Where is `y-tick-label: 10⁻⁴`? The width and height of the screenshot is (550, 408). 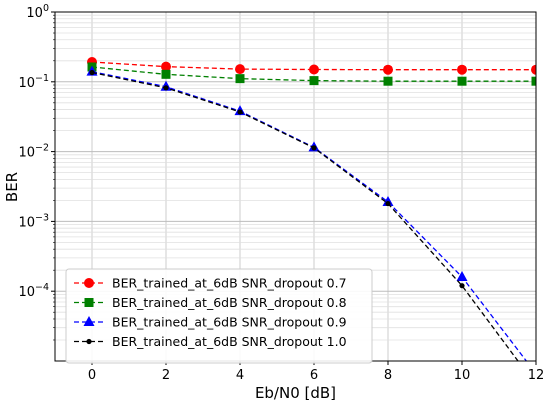 y-tick-label: 10⁻⁴ is located at coordinates (33, 291).